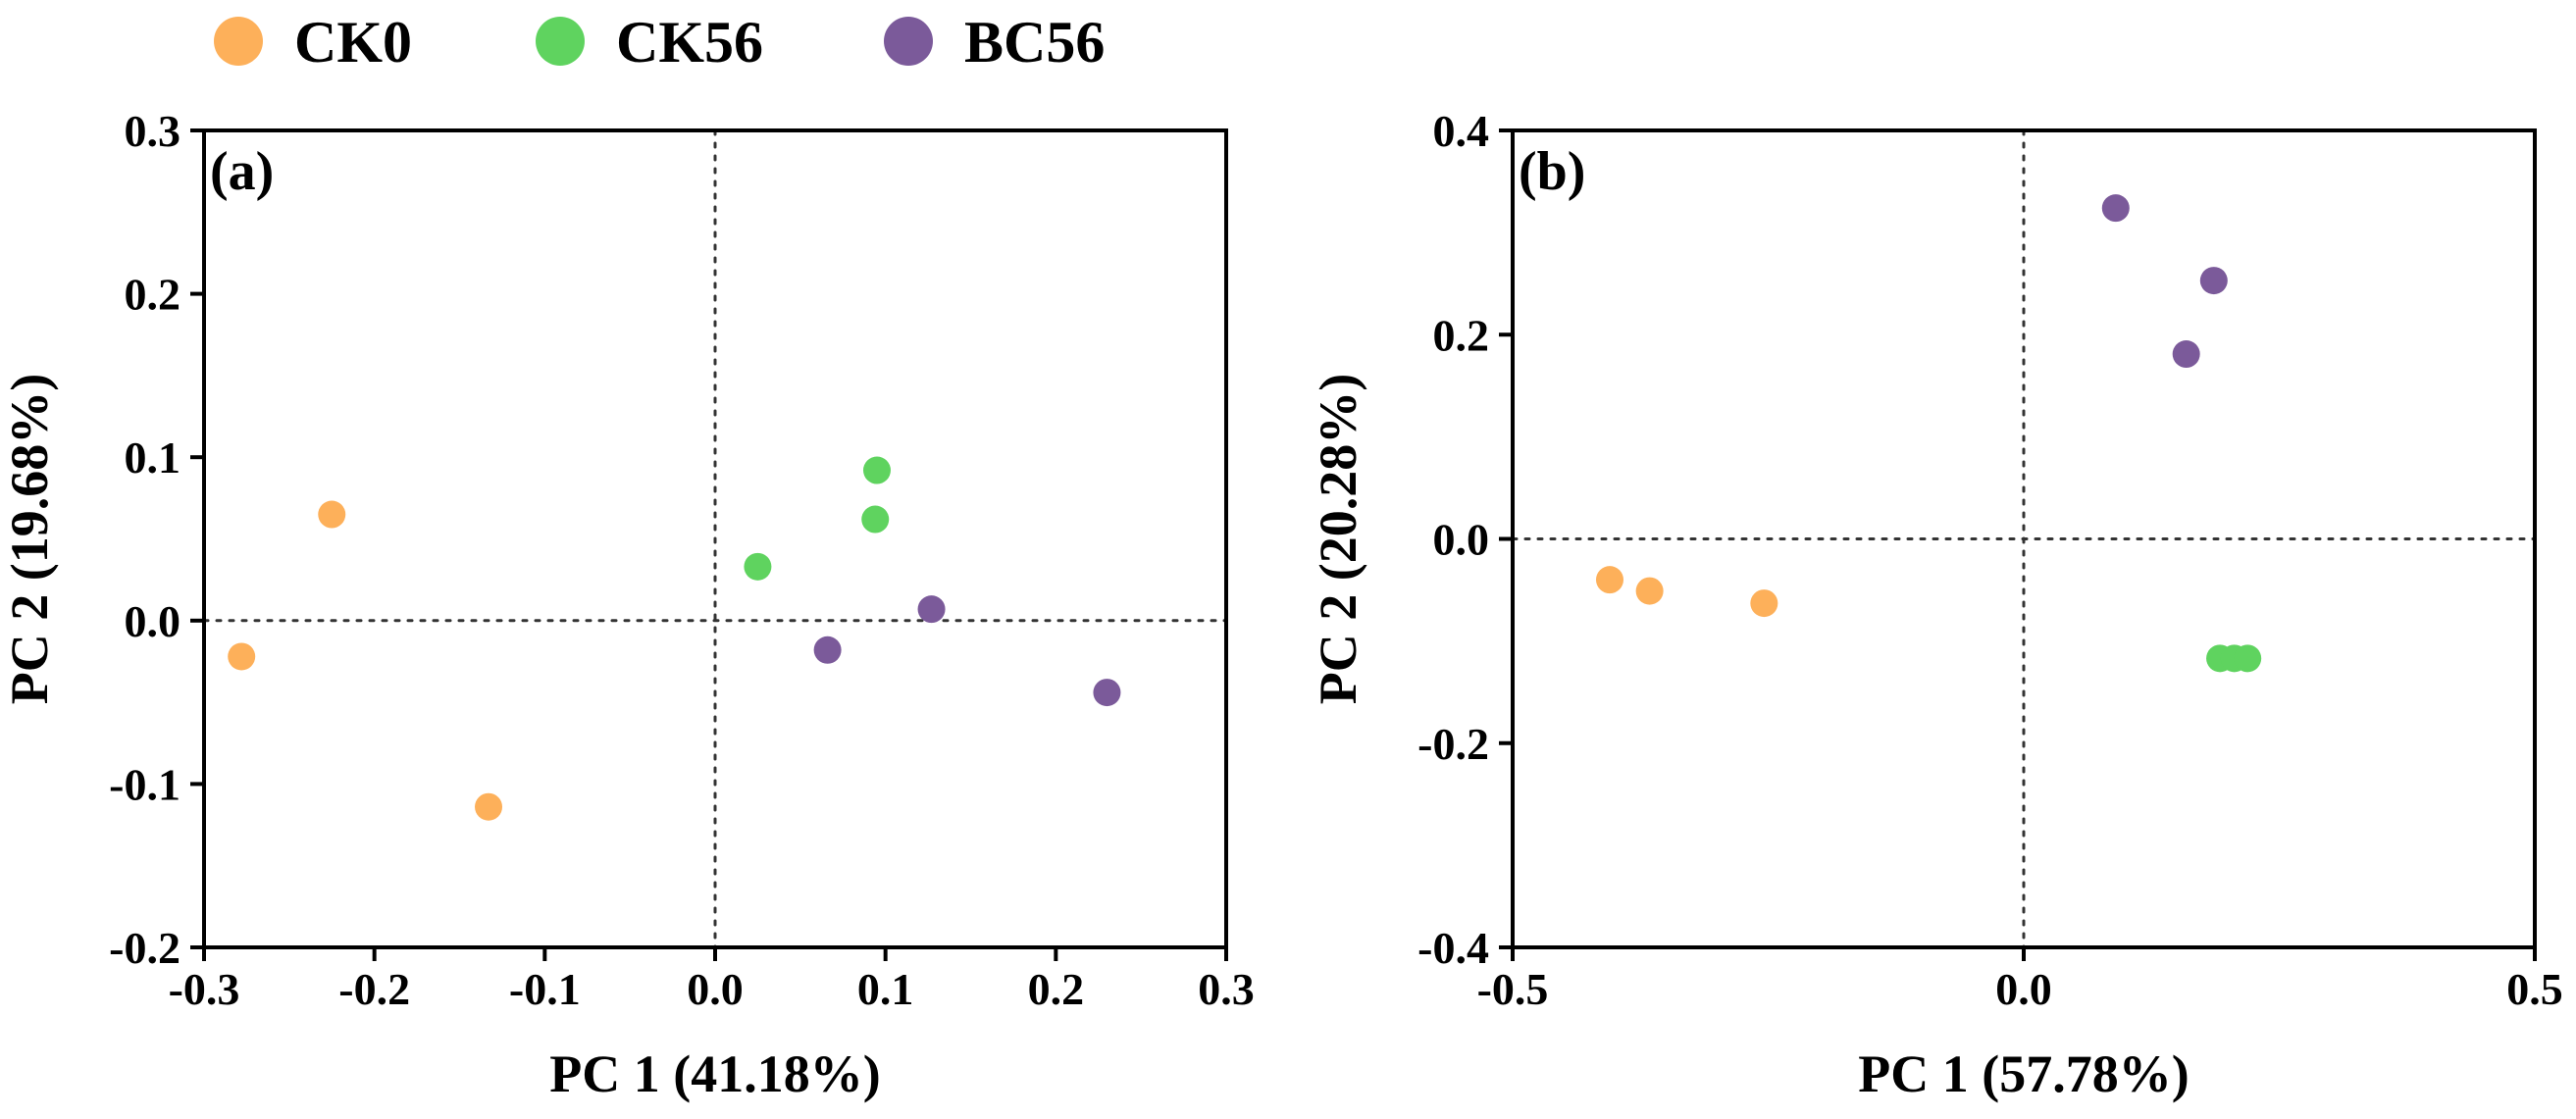 This screenshot has width=2576, height=1119. Describe the element at coordinates (153, 131) in the screenshot. I see `y-tick-label: 0.3` at that location.